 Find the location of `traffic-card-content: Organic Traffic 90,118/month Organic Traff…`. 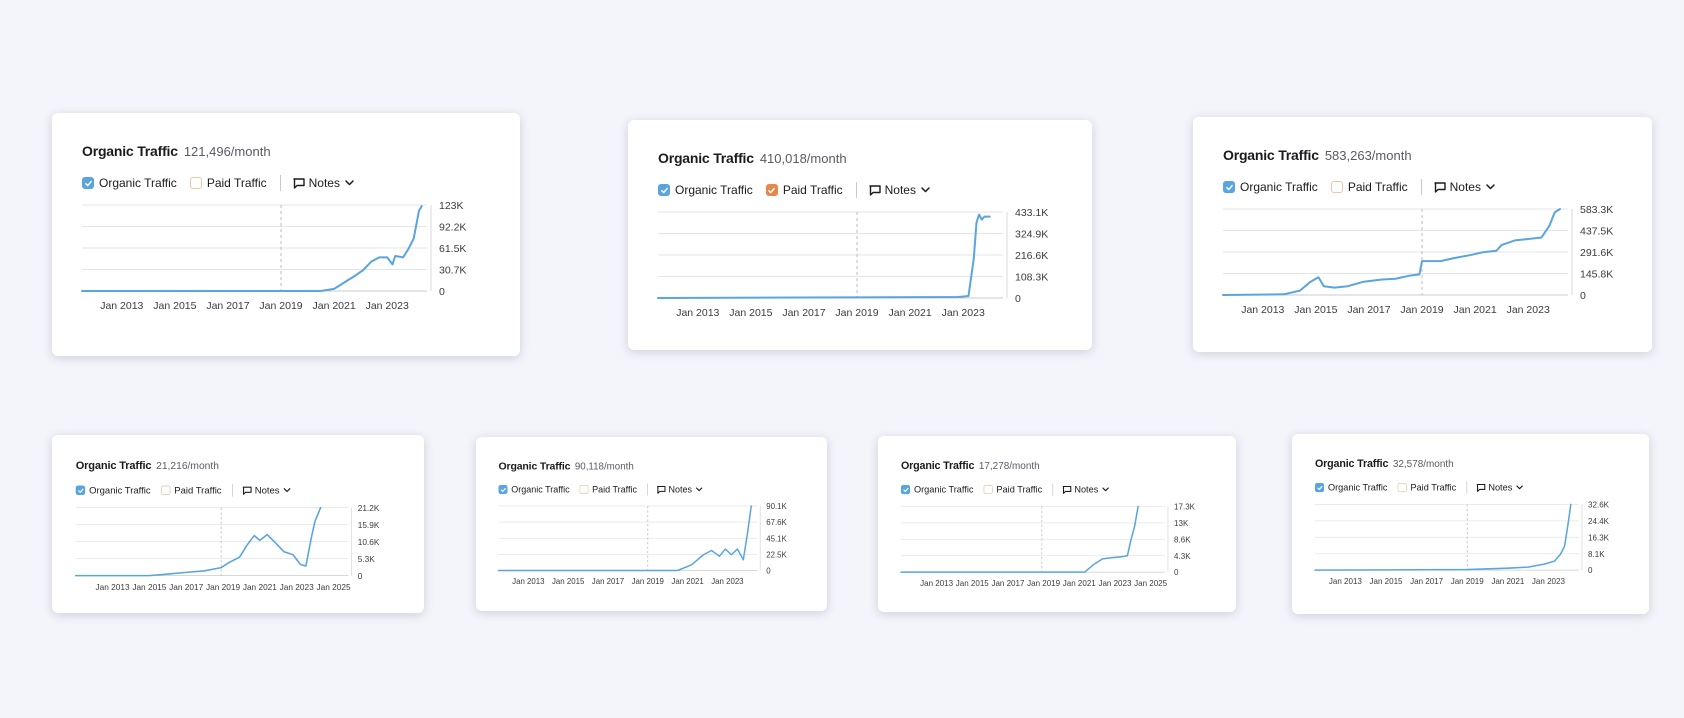

traffic-card-content: Organic Traffic 90,118/month Organic Traff… is located at coordinates (651, 524).